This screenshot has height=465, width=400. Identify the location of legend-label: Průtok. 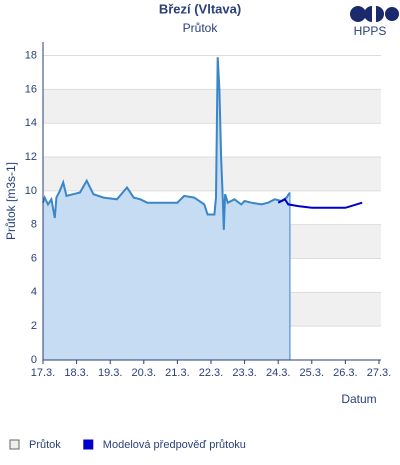
(45, 445).